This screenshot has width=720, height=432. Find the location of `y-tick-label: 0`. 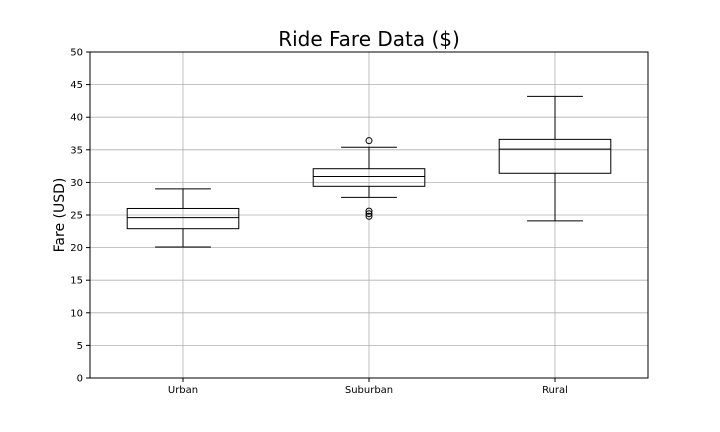

y-tick-label: 0 is located at coordinates (80, 379).